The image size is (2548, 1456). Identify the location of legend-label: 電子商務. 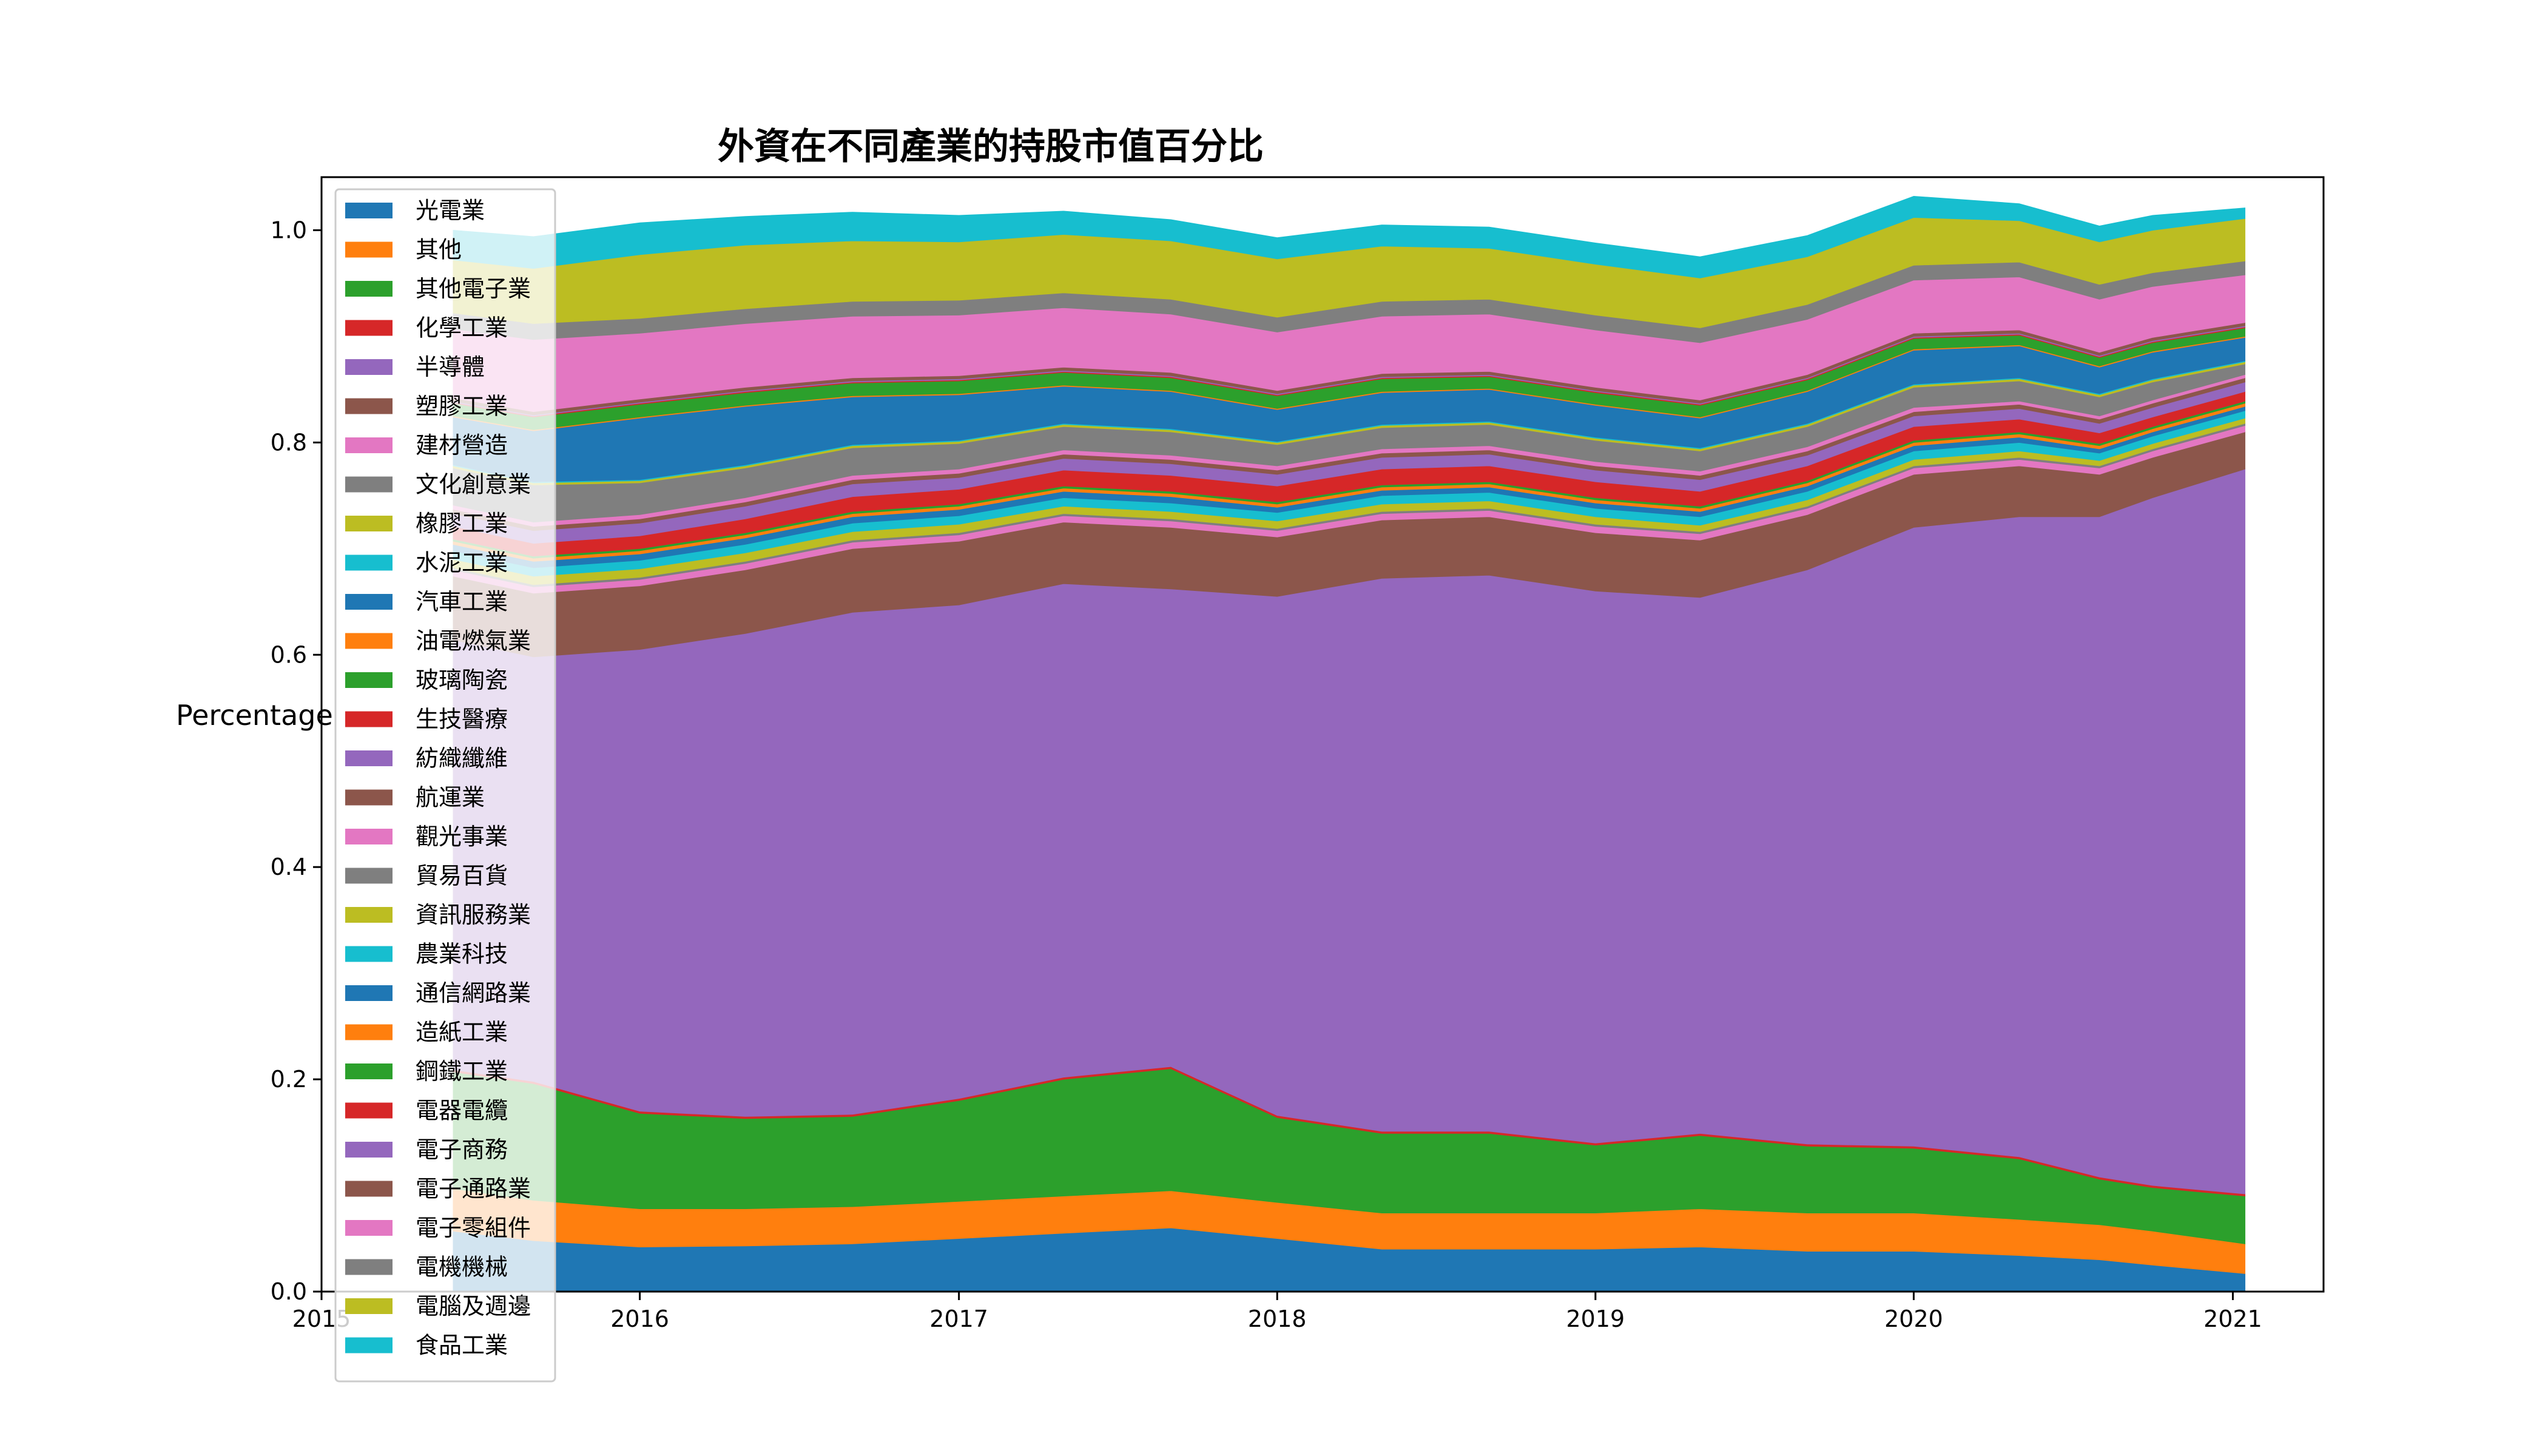
(462, 1149).